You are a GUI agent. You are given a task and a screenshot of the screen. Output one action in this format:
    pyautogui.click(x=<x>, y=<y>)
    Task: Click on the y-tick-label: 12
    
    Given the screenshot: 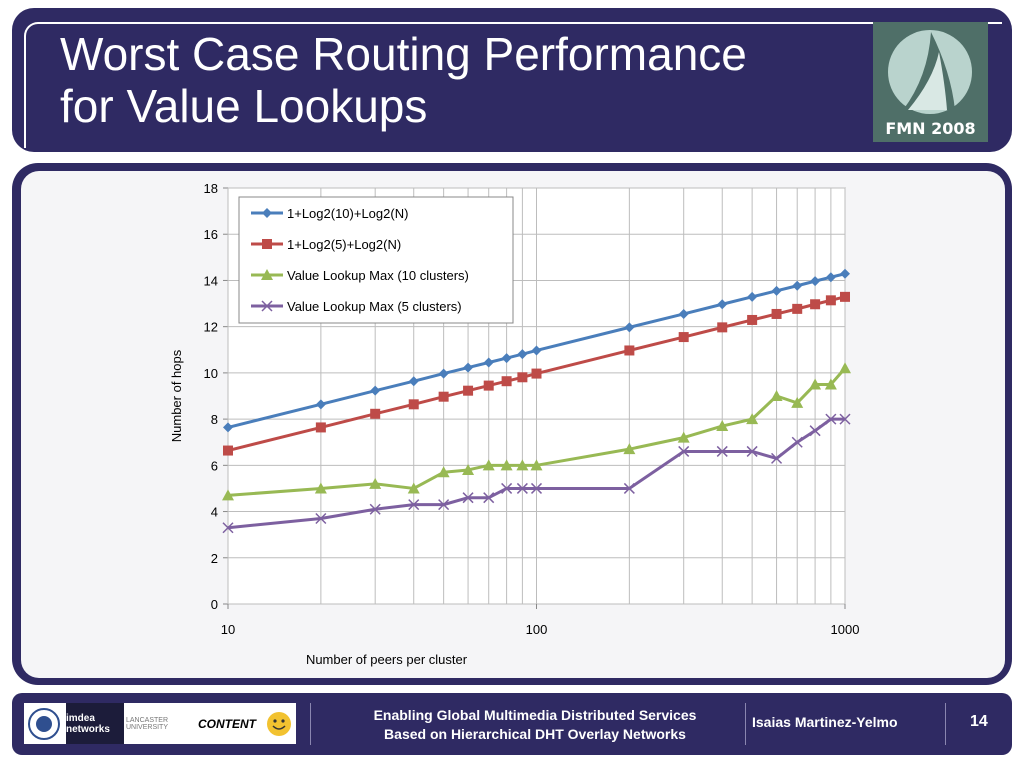 What is the action you would take?
    pyautogui.click(x=211, y=327)
    